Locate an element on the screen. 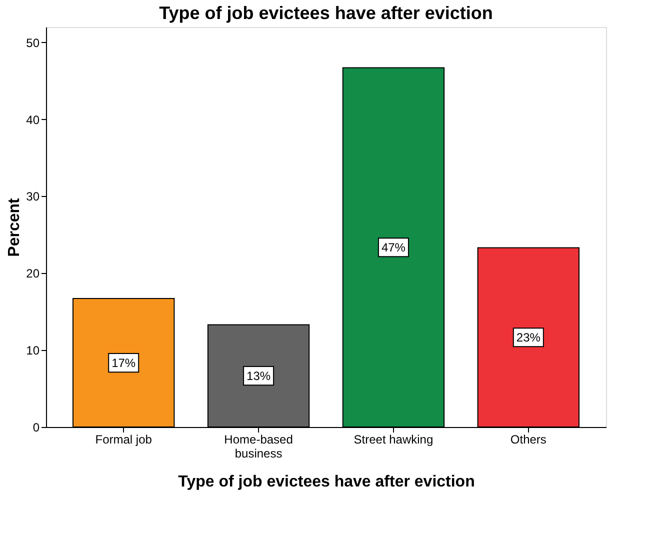 This screenshot has height=534, width=655. data-label: 13% is located at coordinates (258, 375).